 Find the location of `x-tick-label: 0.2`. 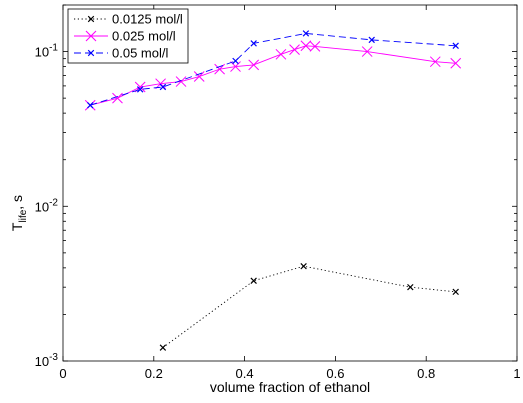

x-tick-label: 0.2 is located at coordinates (154, 373).